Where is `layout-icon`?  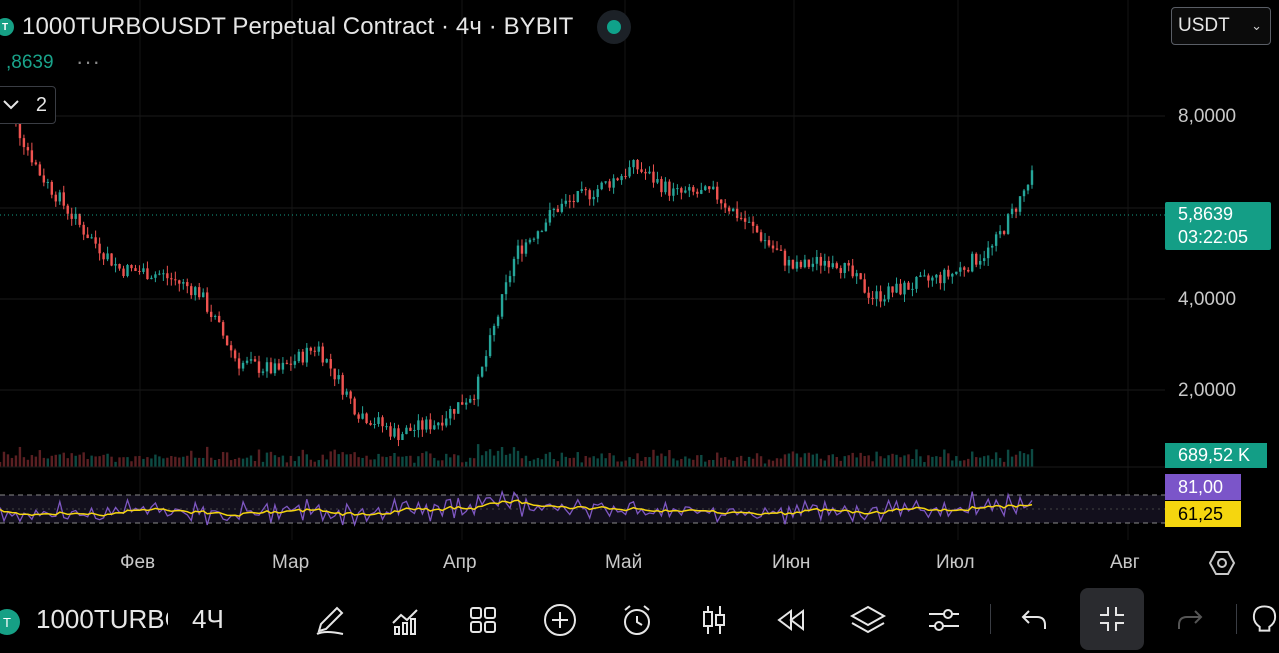 layout-icon is located at coordinates (483, 620).